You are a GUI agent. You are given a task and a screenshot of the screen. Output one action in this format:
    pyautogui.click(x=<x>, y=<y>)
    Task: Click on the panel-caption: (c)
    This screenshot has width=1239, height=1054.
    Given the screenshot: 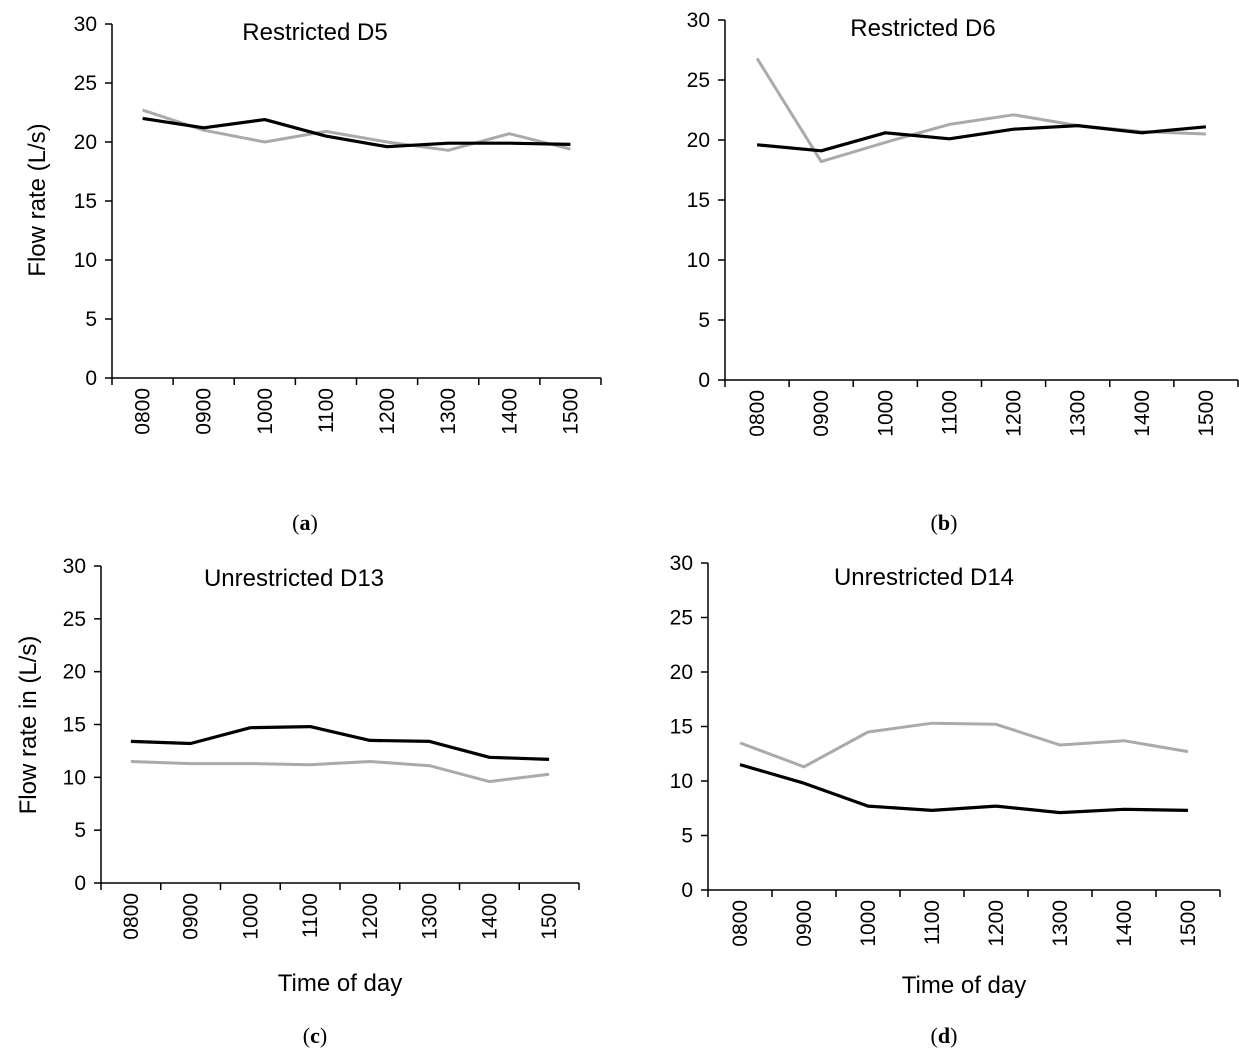 What is the action you would take?
    pyautogui.click(x=315, y=1035)
    